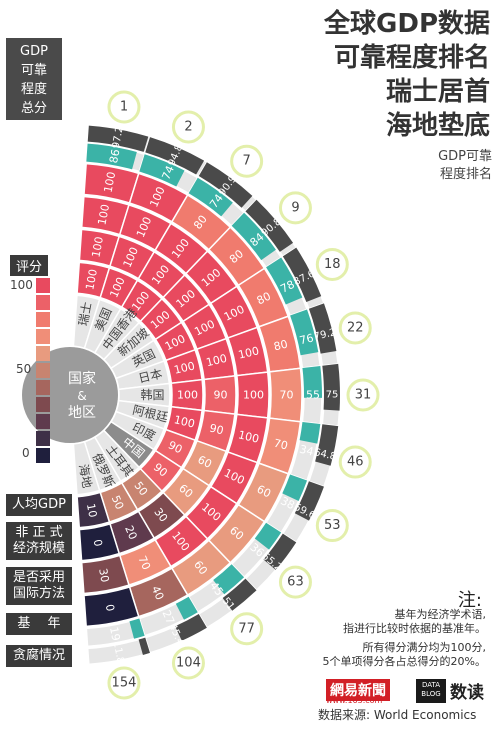  What do you see at coordinates (114, 156) in the screenshot?
I see `score-label: 86` at bounding box center [114, 156].